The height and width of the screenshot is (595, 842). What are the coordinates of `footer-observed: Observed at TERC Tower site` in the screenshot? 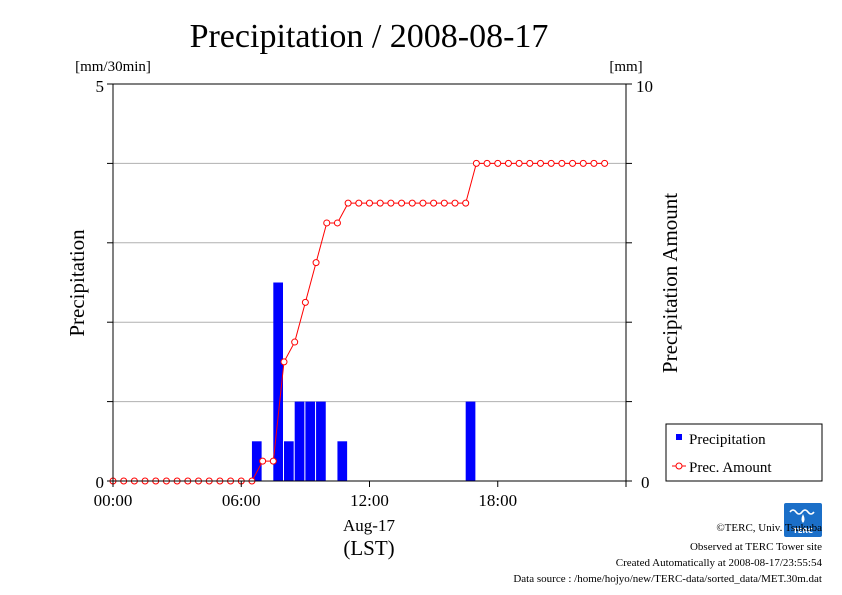 It's located at (756, 547).